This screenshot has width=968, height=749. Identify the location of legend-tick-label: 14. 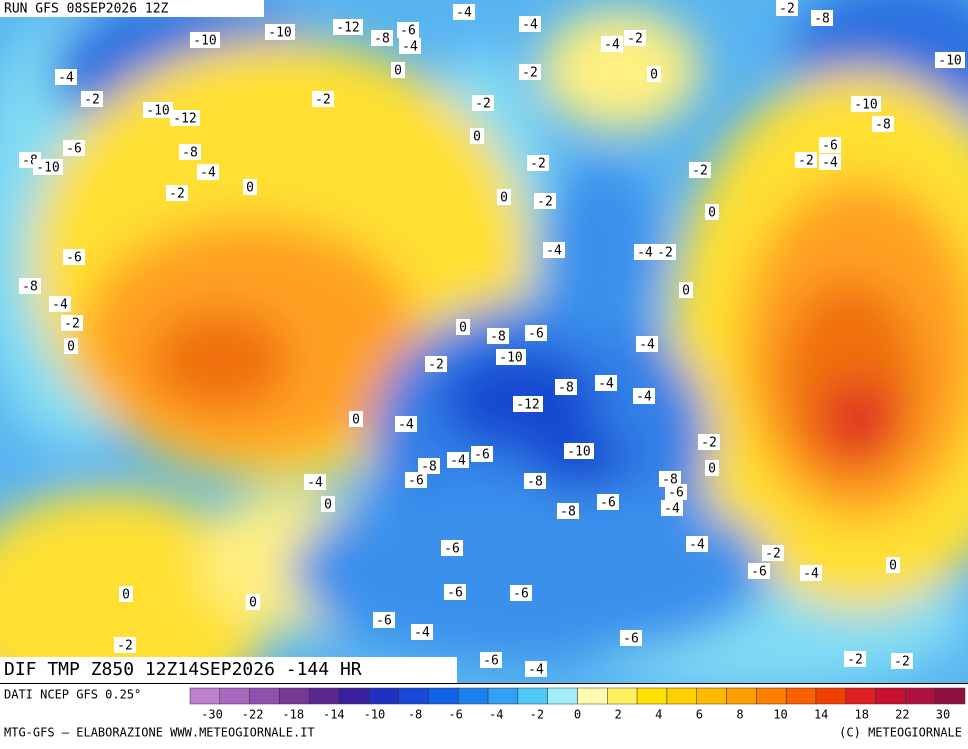
(821, 715).